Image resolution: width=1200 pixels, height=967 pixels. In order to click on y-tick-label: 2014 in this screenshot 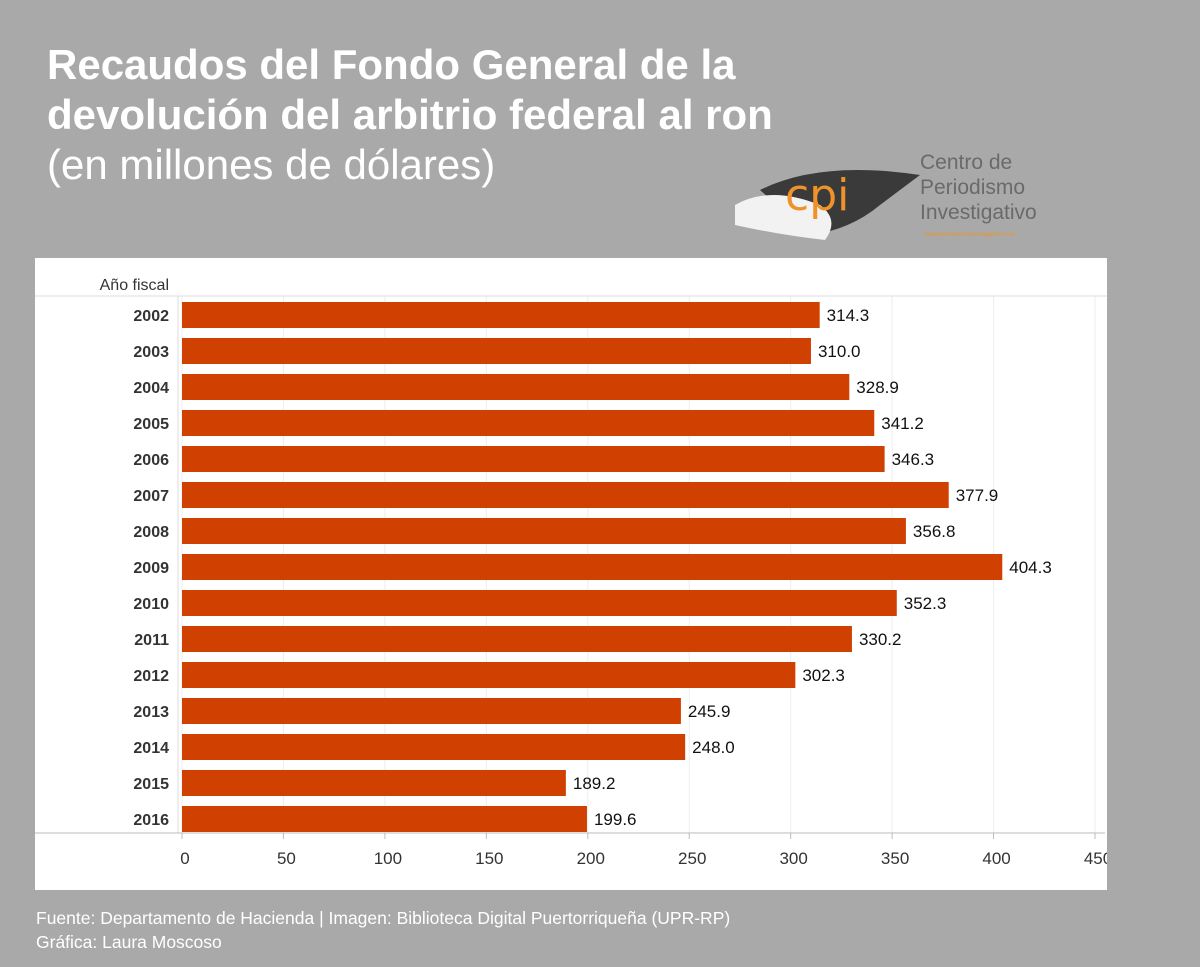, I will do `click(151, 748)`.